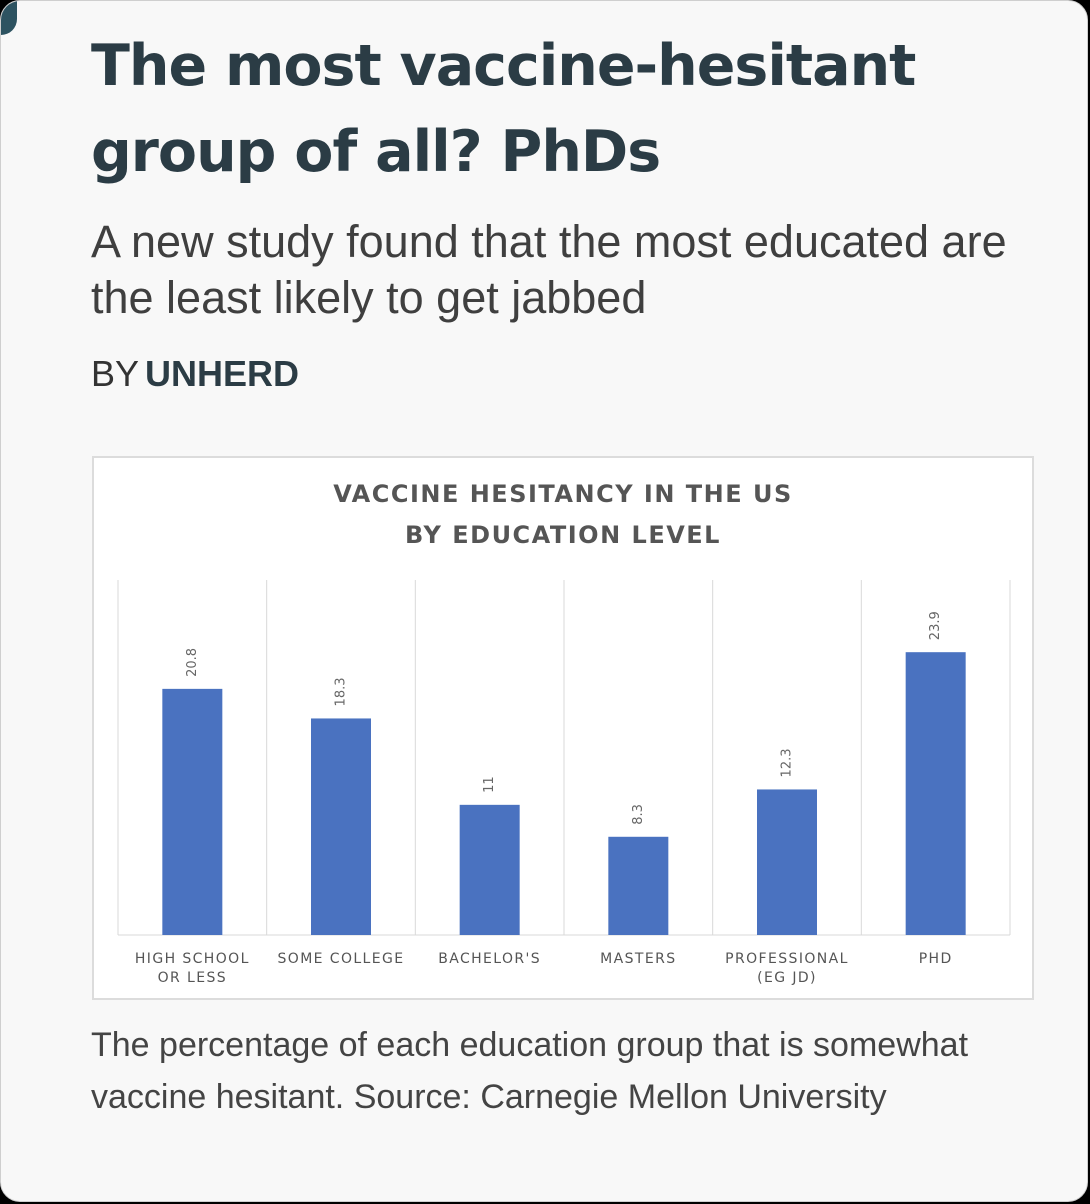 This screenshot has width=1090, height=1204. What do you see at coordinates (563, 535) in the screenshot?
I see `chart-title-line-2: BY EDUCATION LEVEL` at bounding box center [563, 535].